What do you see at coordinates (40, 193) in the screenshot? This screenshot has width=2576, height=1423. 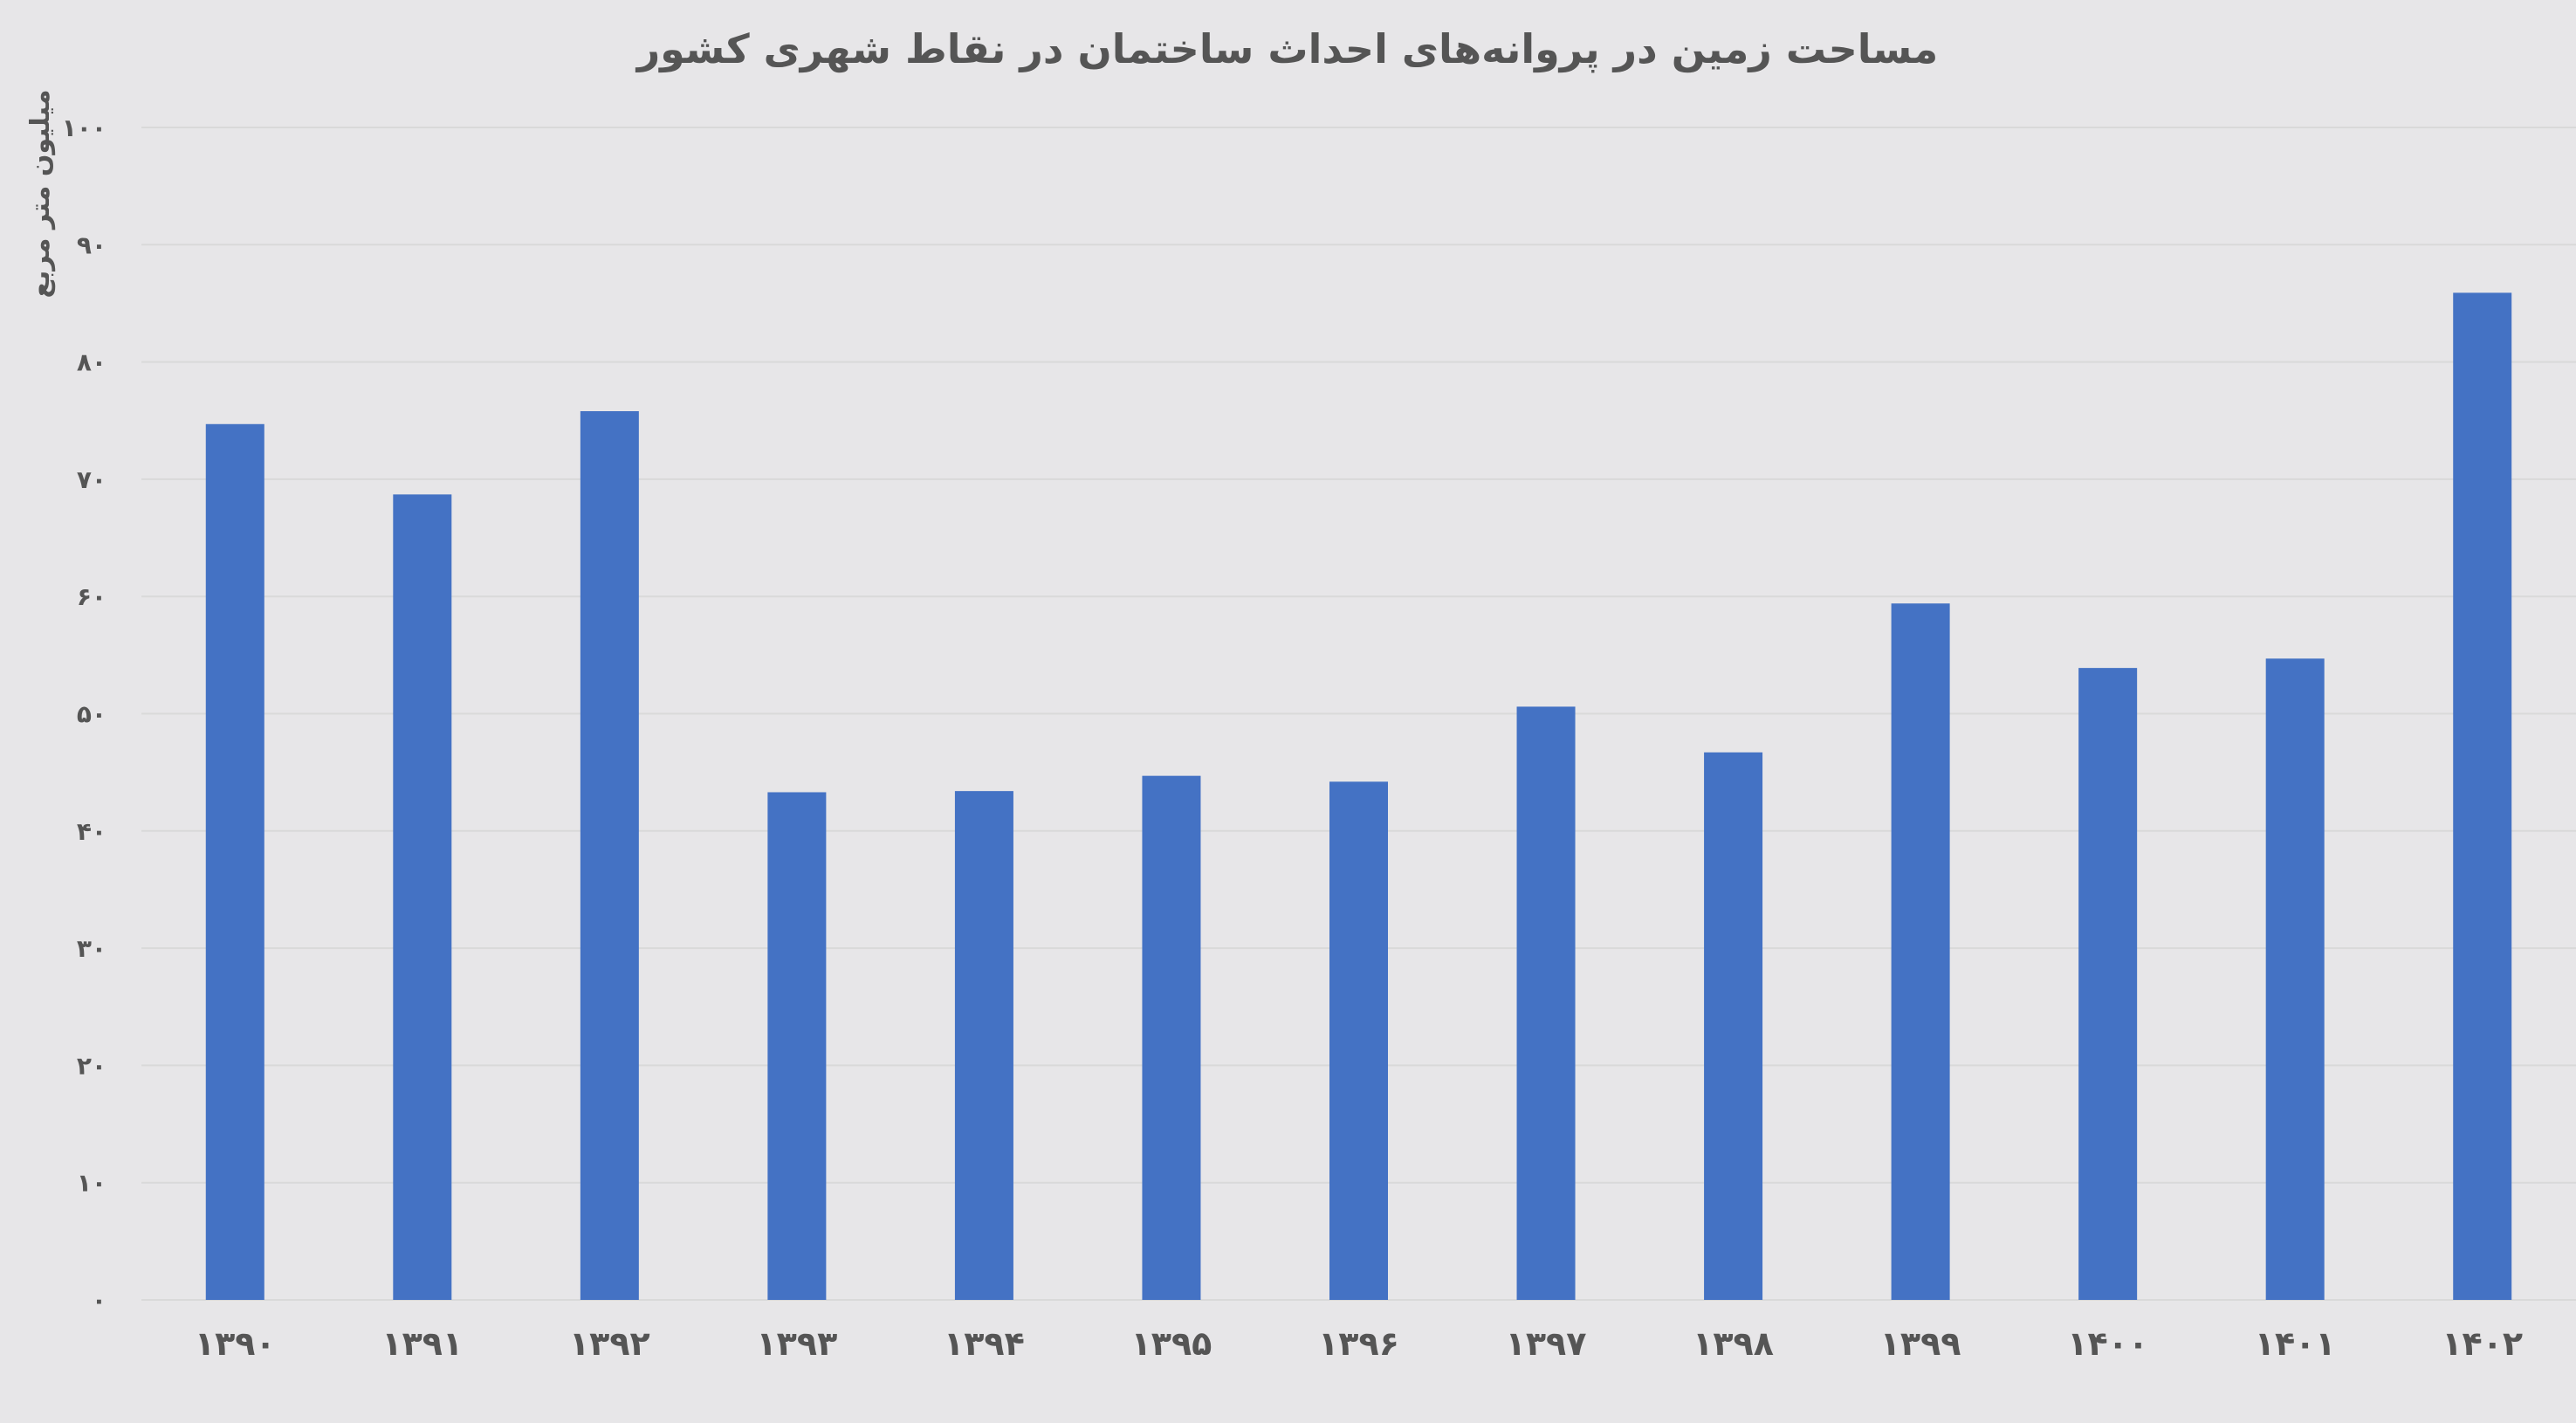 I see `y-axis-label: میلیون متر مربع` at bounding box center [40, 193].